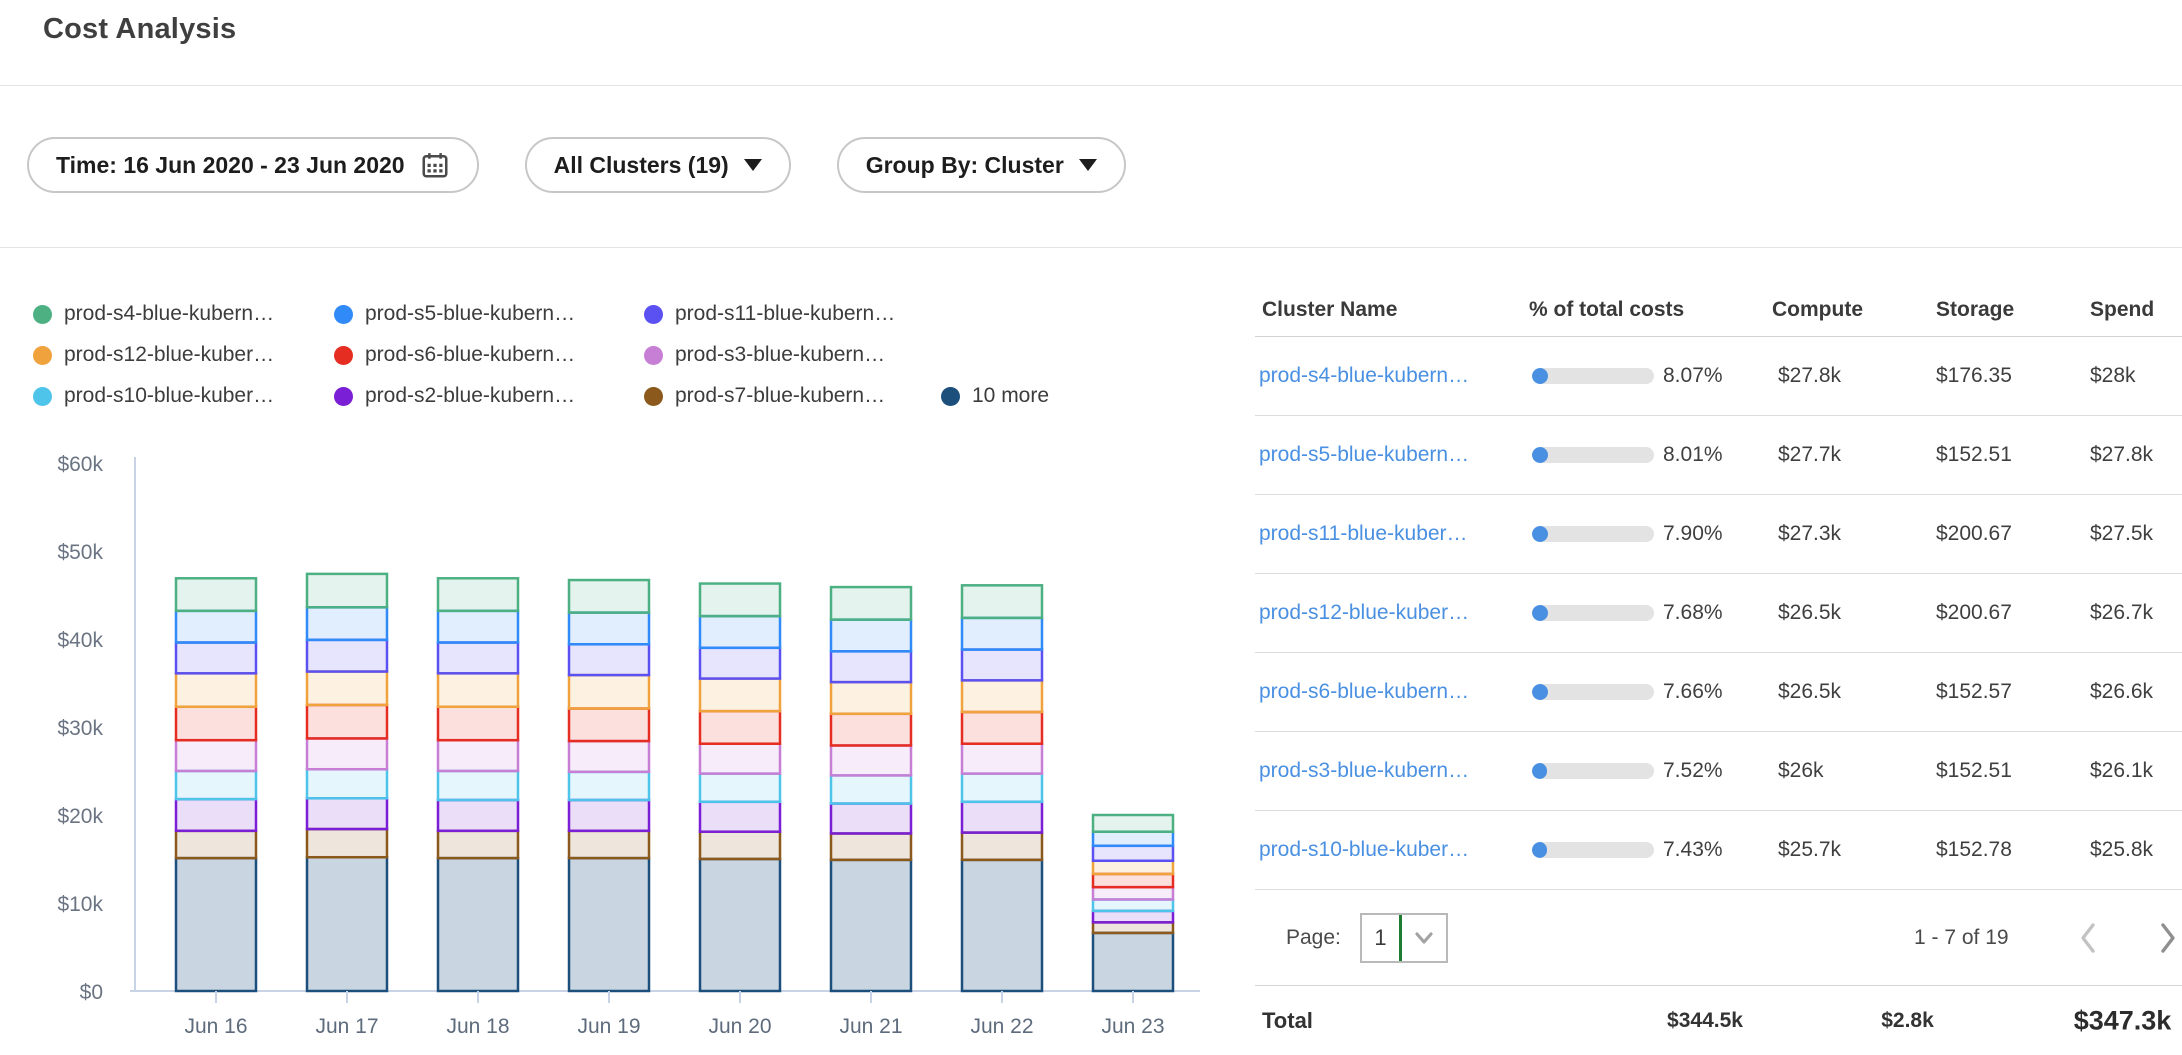  What do you see at coordinates (2088, 938) in the screenshot?
I see `prev-page-button` at bounding box center [2088, 938].